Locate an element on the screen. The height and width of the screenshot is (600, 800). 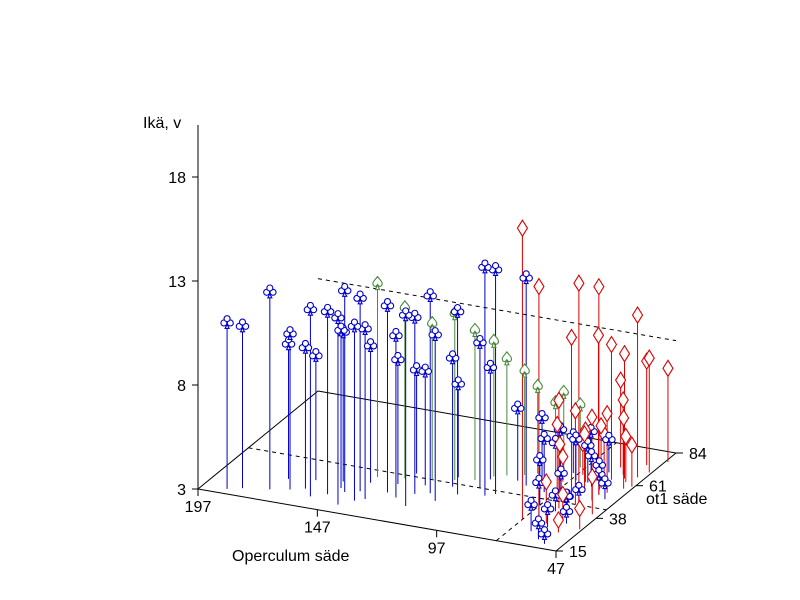
y-tick-label: 15 is located at coordinates (578, 552).